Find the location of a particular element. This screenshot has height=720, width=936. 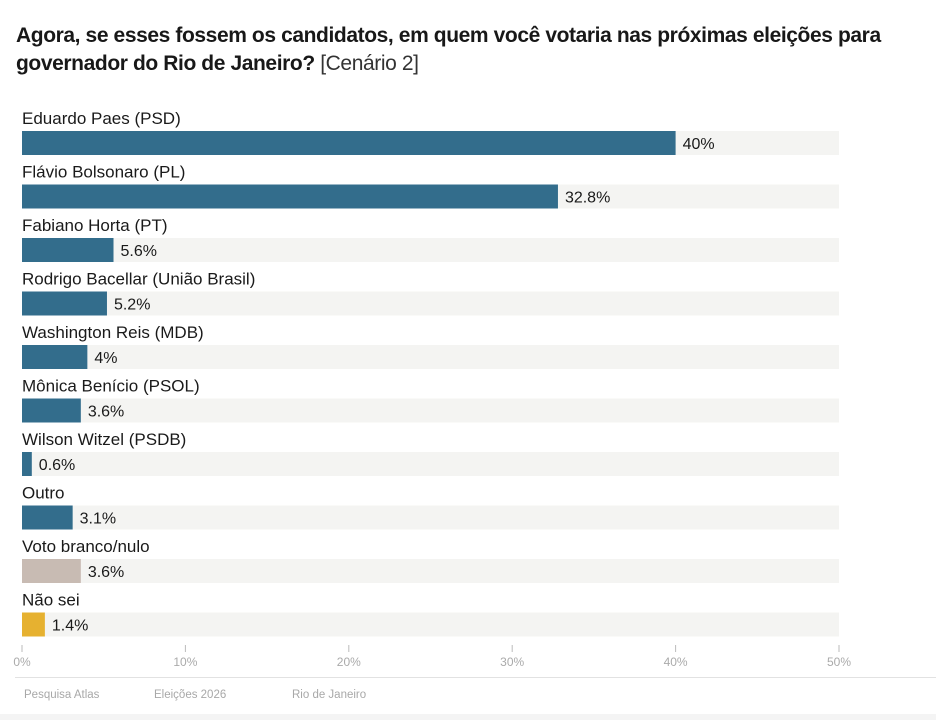

category-label: Washington Reis (MDB) is located at coordinates (113, 332).